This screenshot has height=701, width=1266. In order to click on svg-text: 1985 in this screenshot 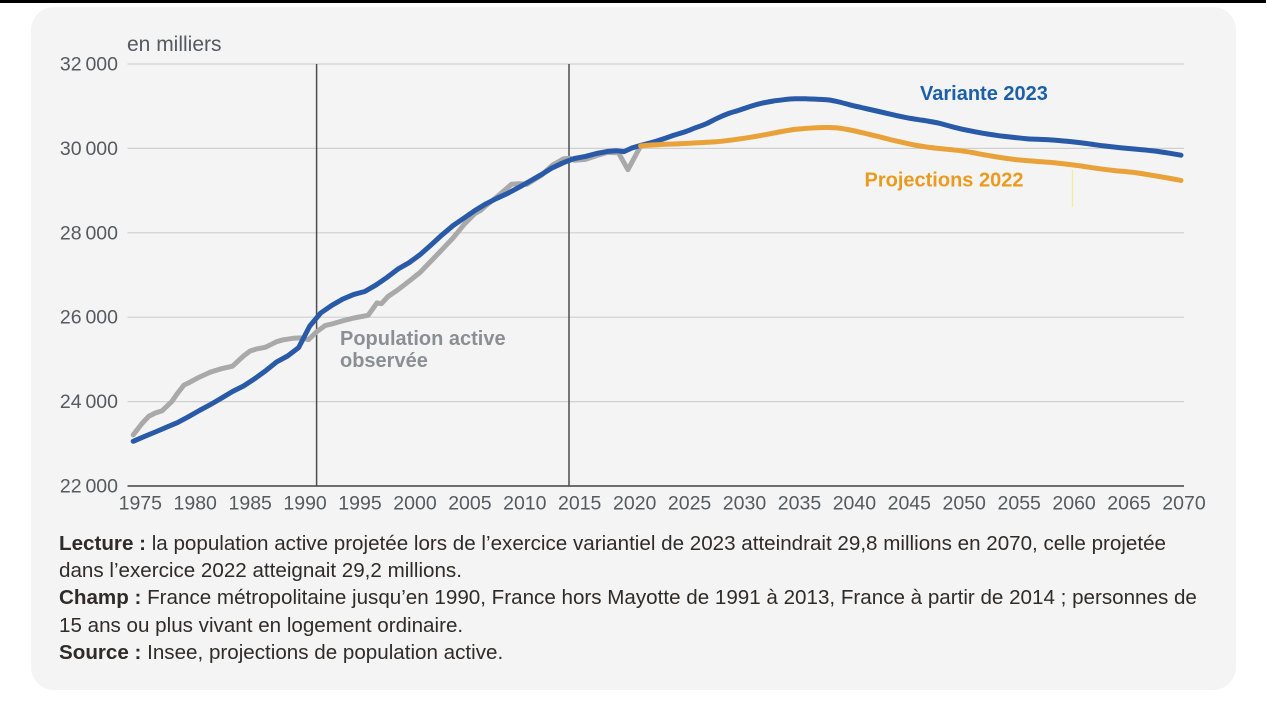, I will do `click(251, 504)`.